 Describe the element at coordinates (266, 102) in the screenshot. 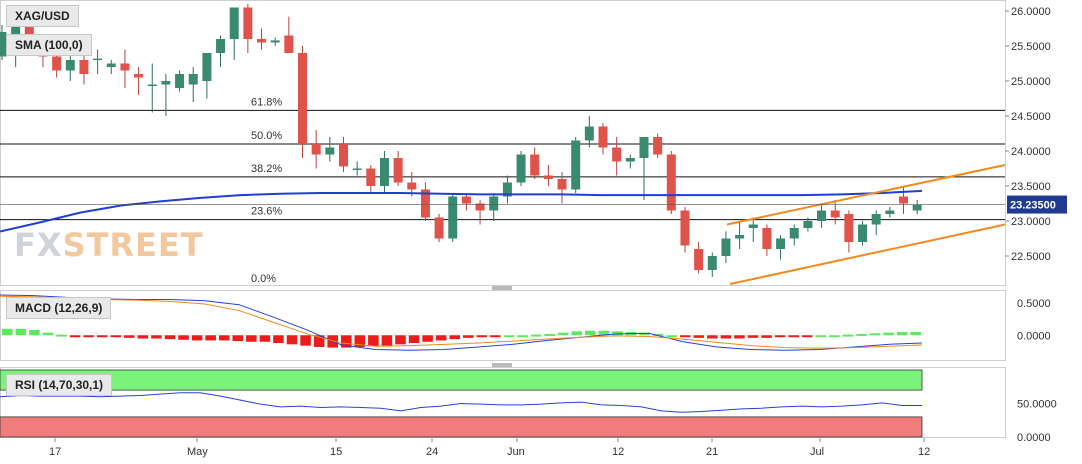

I see `fib-label: 61.8%` at that location.